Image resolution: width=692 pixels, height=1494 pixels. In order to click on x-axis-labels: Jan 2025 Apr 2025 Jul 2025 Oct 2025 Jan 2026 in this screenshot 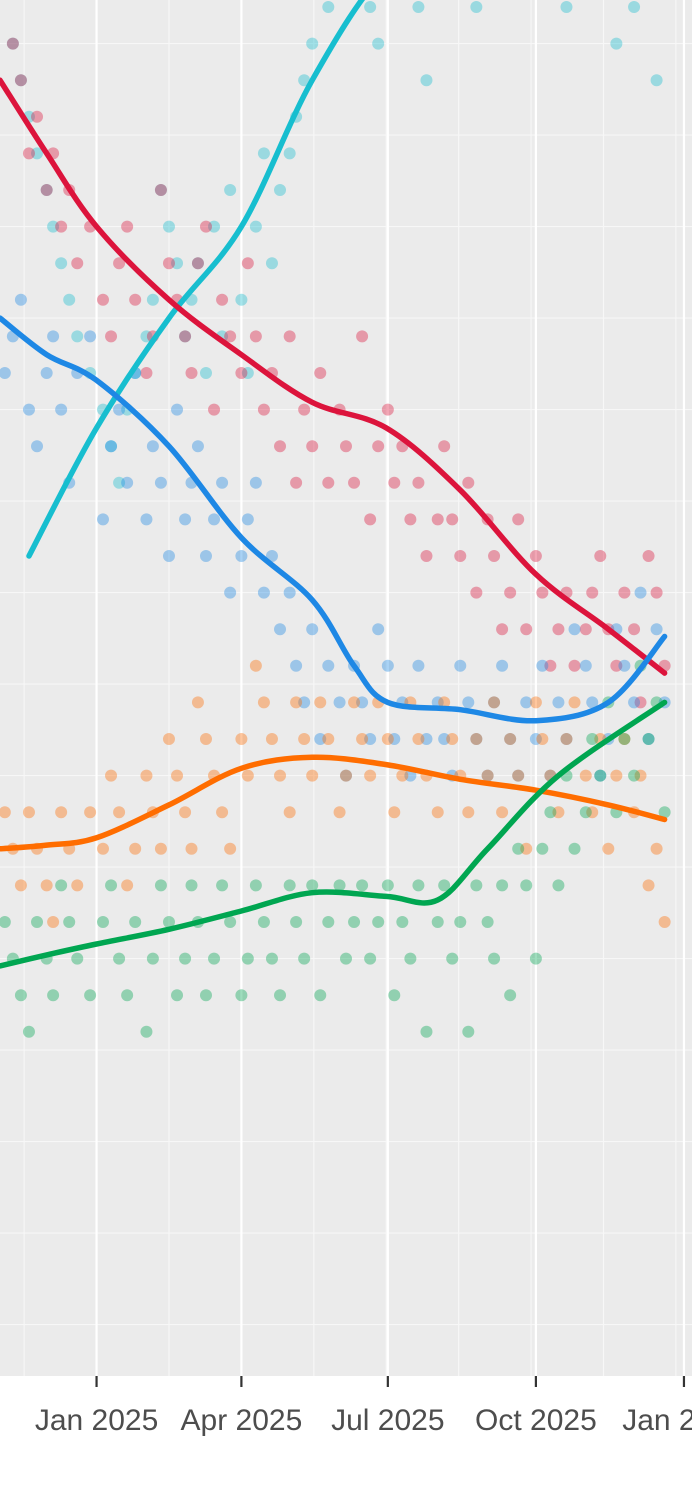, I will do `click(363, 1420)`.